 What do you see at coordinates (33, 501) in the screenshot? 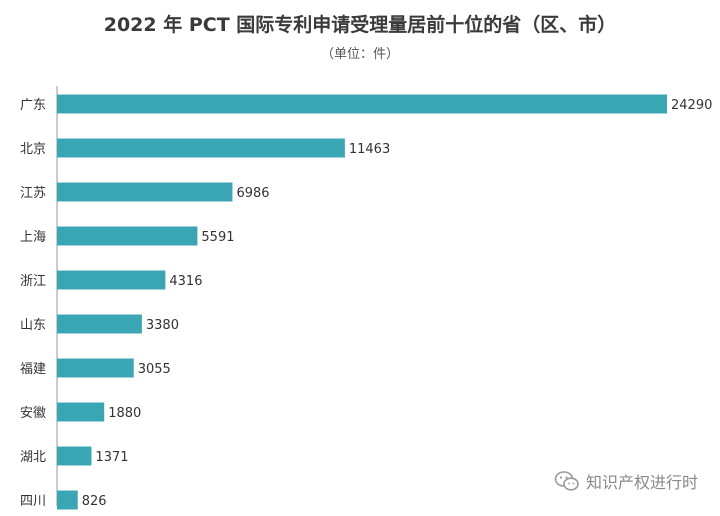
I see `category-label: 四川` at bounding box center [33, 501].